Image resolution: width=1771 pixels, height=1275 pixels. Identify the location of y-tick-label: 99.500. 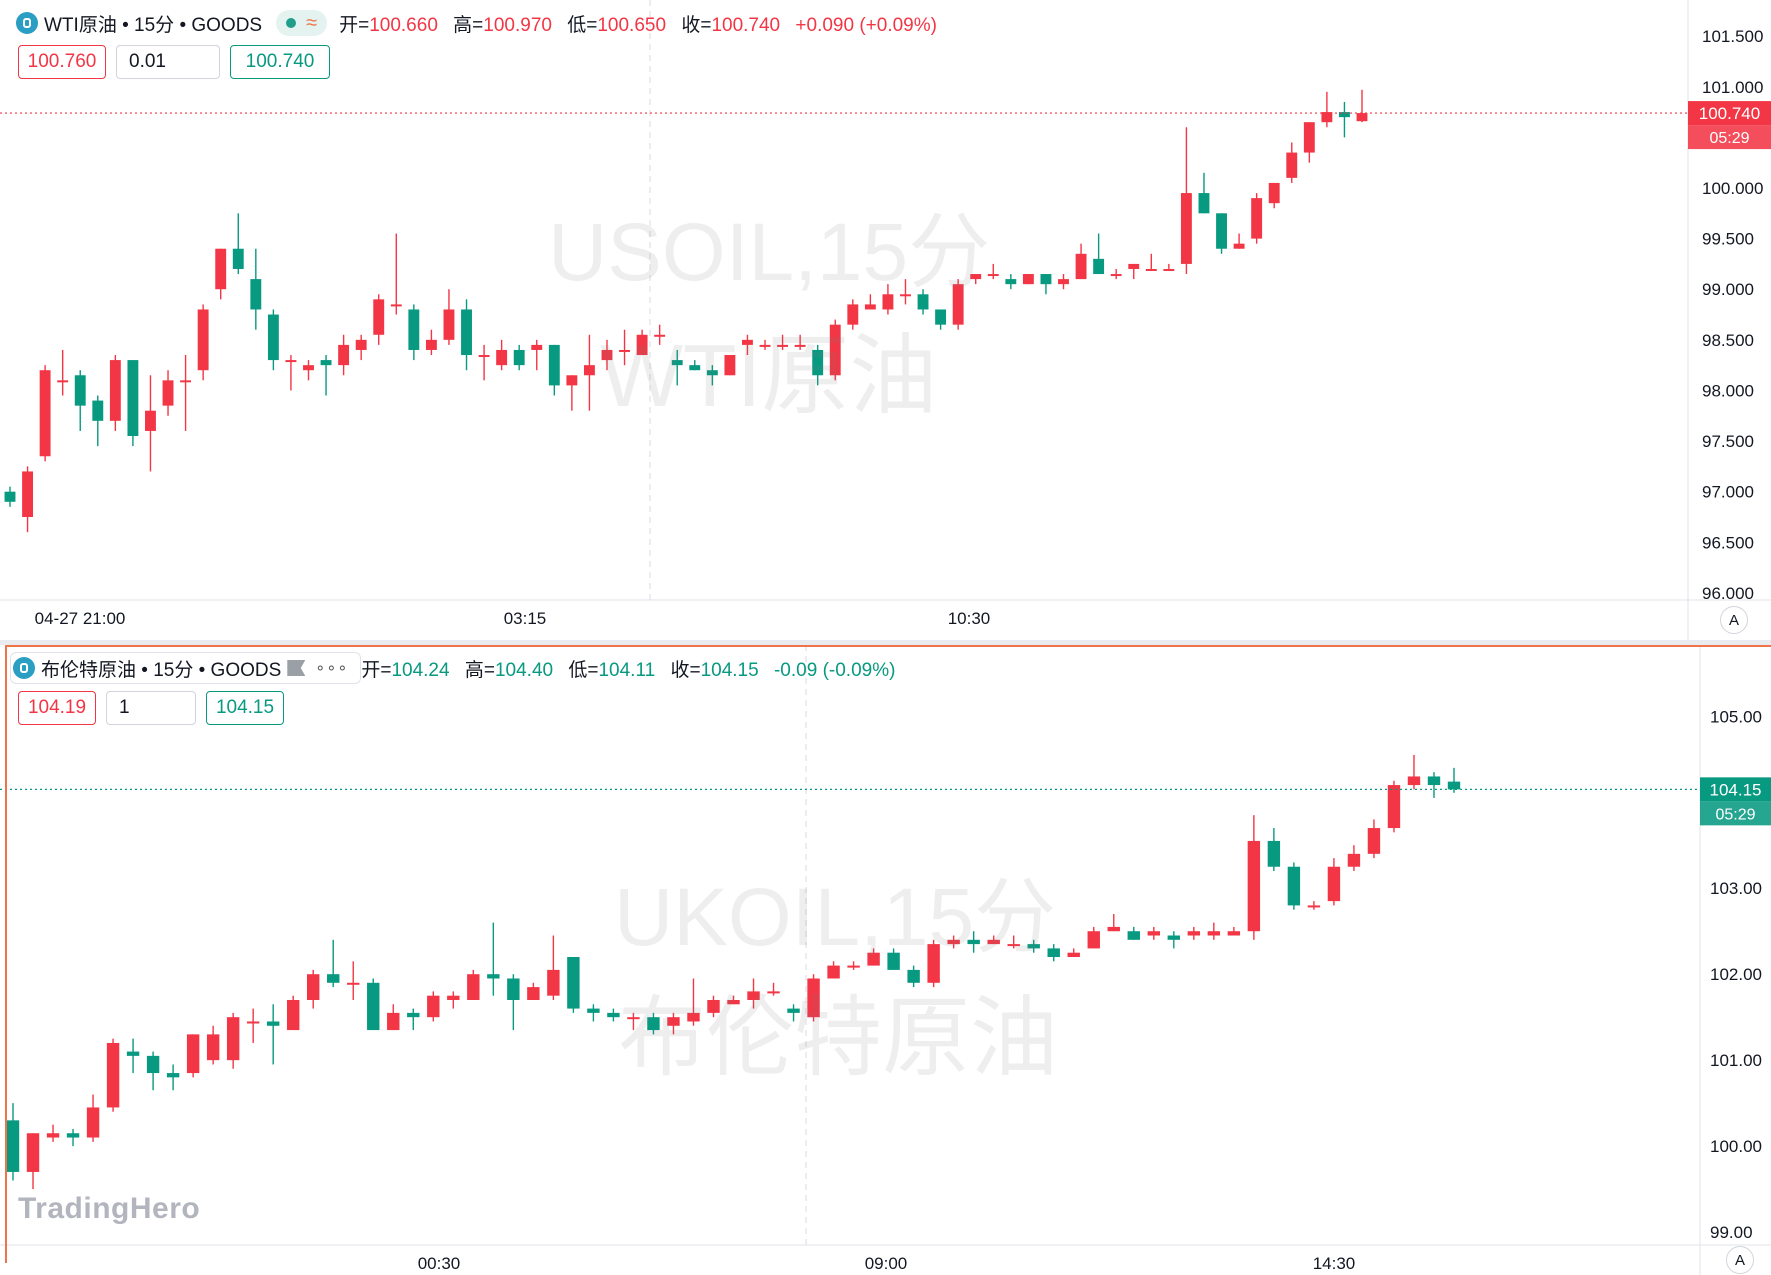
(1728, 239).